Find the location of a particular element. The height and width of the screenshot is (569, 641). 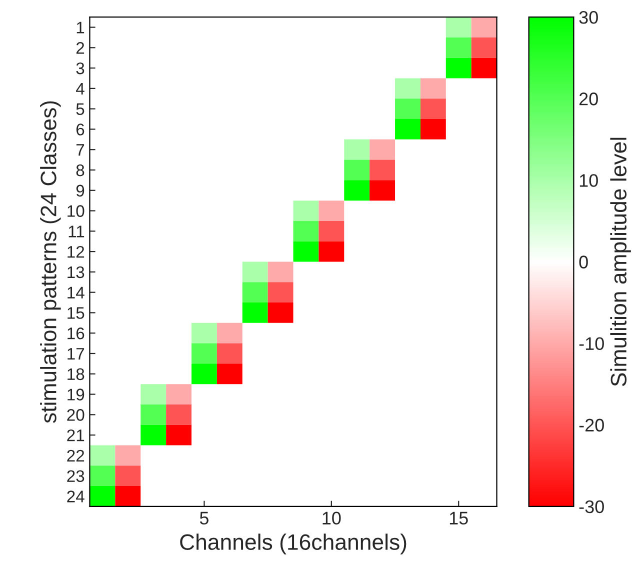

x-tick-label: 10 is located at coordinates (331, 518).